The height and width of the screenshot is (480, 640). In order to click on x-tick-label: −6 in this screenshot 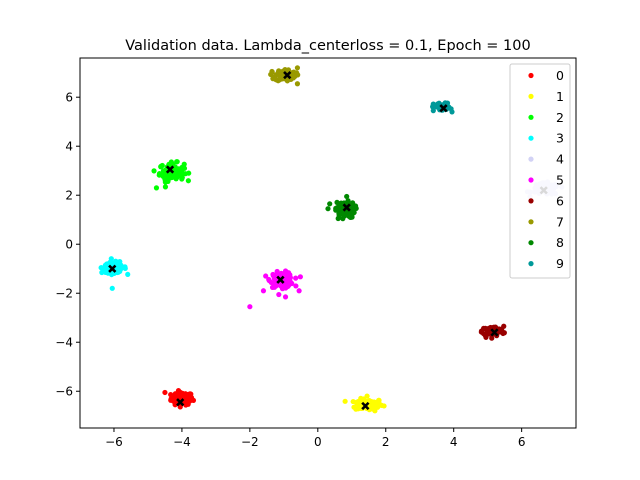, I will do `click(114, 442)`.